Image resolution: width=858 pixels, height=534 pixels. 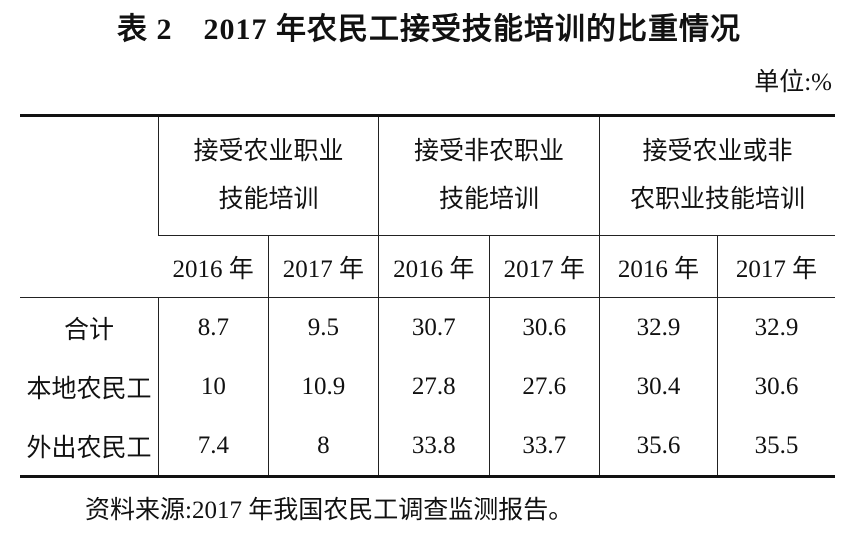 What do you see at coordinates (433, 386) in the screenshot?
I see `cell-value: 27.8` at bounding box center [433, 386].